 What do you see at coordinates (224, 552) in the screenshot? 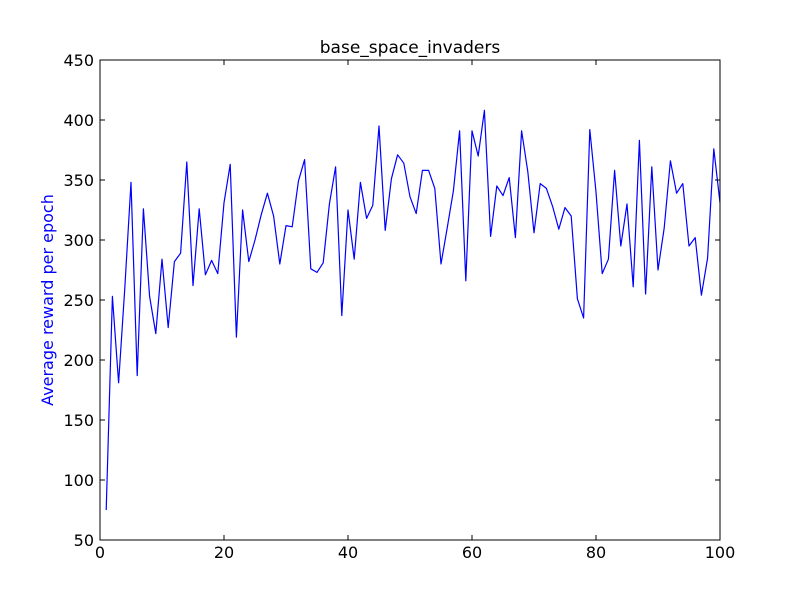
I see `x-tick-label: 20` at bounding box center [224, 552].